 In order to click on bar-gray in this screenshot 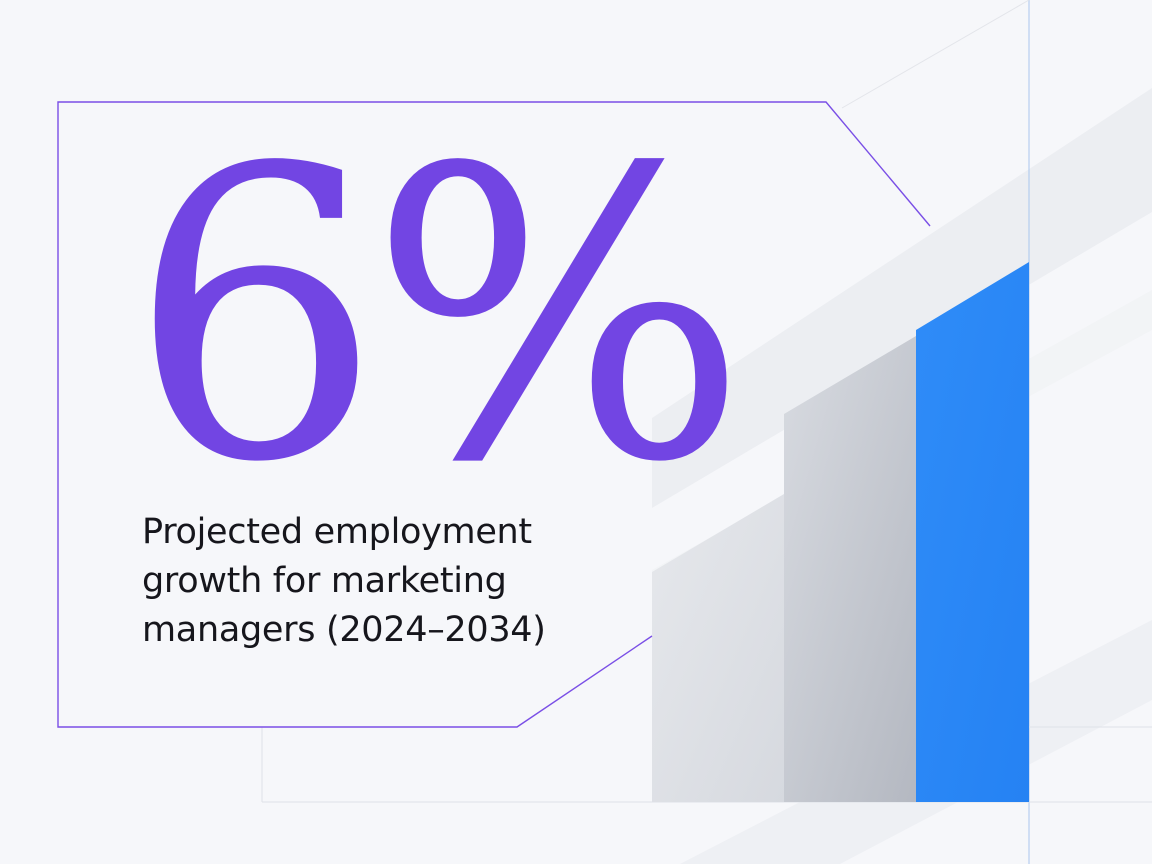, I will do `click(850, 569)`.